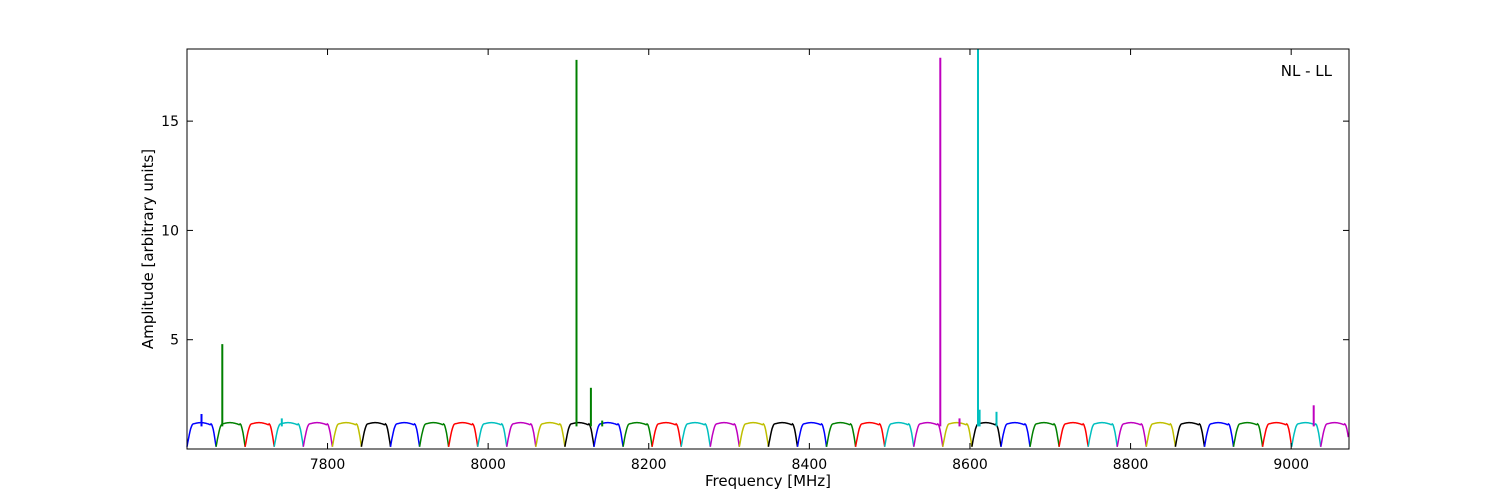 The image size is (1500, 500). What do you see at coordinates (970, 465) in the screenshot?
I see `x-tick-label: 8600` at bounding box center [970, 465].